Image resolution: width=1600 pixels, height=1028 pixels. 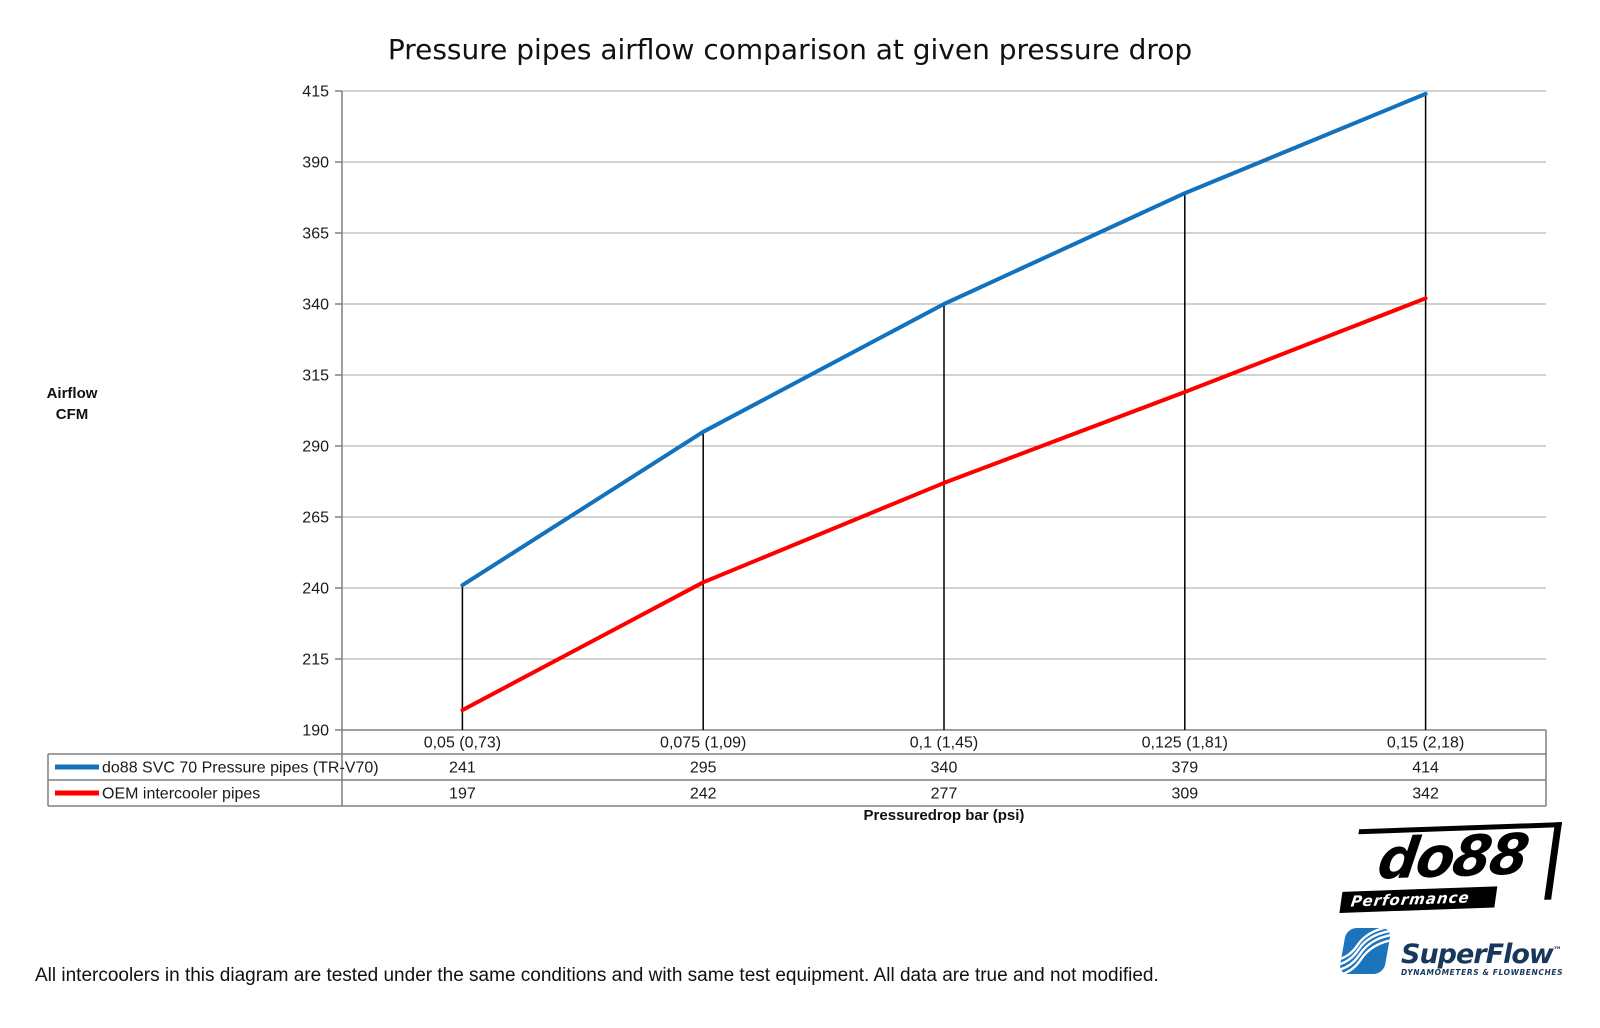 I want to click on category-label: 0,1 (1,45), so click(x=944, y=743).